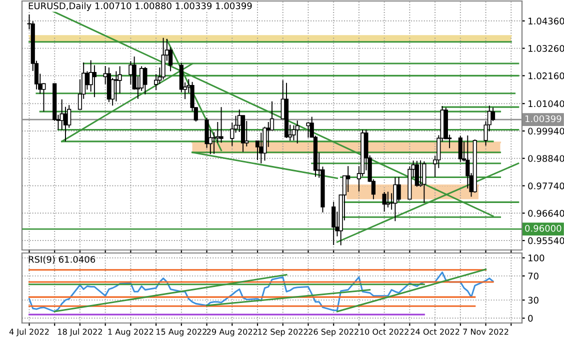 This screenshot has width=564, height=338. Describe the element at coordinates (546, 240) in the screenshot. I see `y-tick-label: 0.95540` at that location.